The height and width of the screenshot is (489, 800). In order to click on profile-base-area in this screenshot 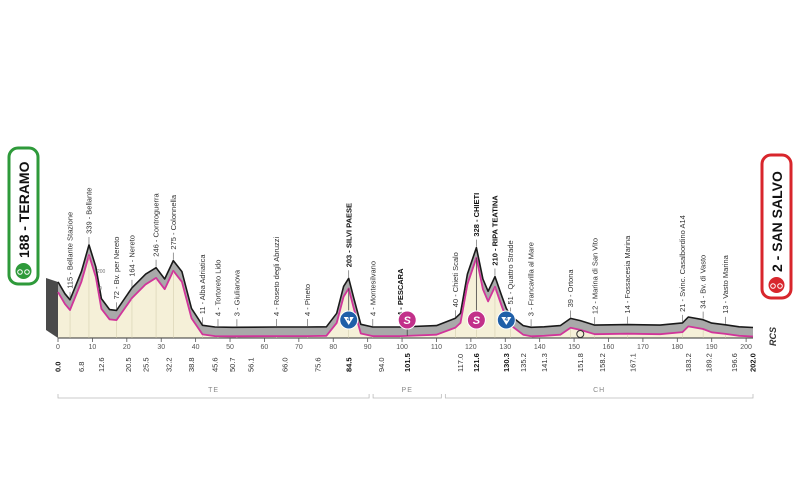, I will do `click(405, 296)`.